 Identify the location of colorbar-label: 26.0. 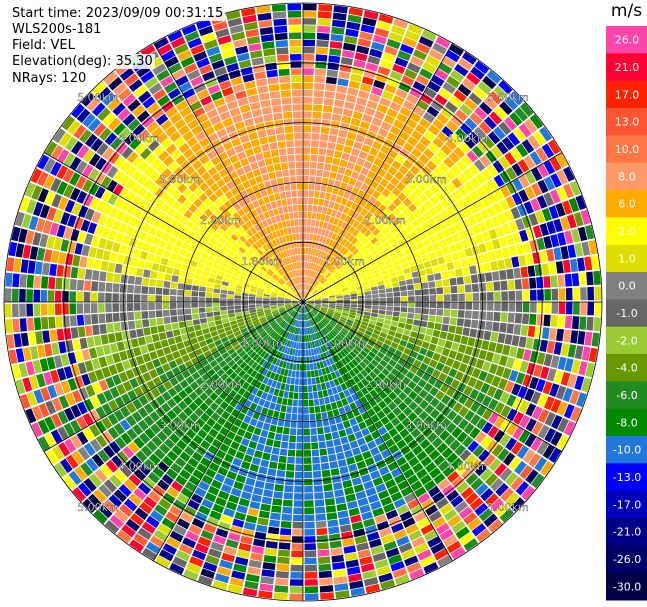
(627, 40).